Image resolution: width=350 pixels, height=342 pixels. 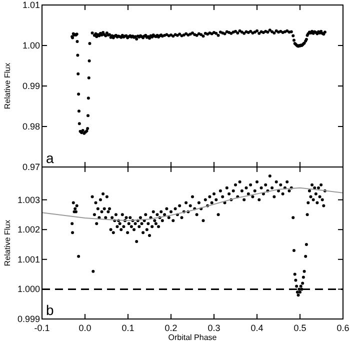 What do you see at coordinates (171, 328) in the screenshot?
I see `x-tick-label: 0.2` at bounding box center [171, 328].